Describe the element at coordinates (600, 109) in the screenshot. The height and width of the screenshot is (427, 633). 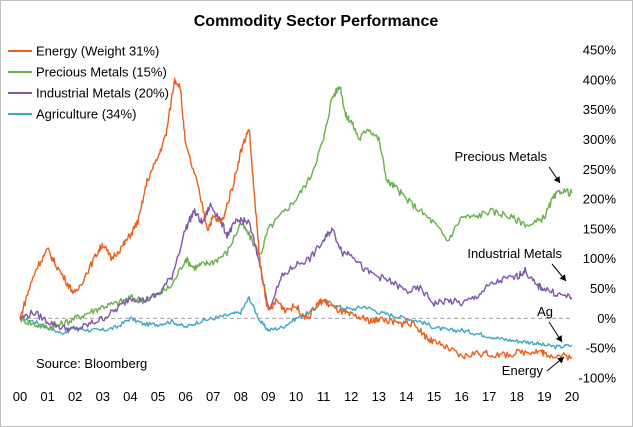
I see `y-tick-label: 350%` at that location.